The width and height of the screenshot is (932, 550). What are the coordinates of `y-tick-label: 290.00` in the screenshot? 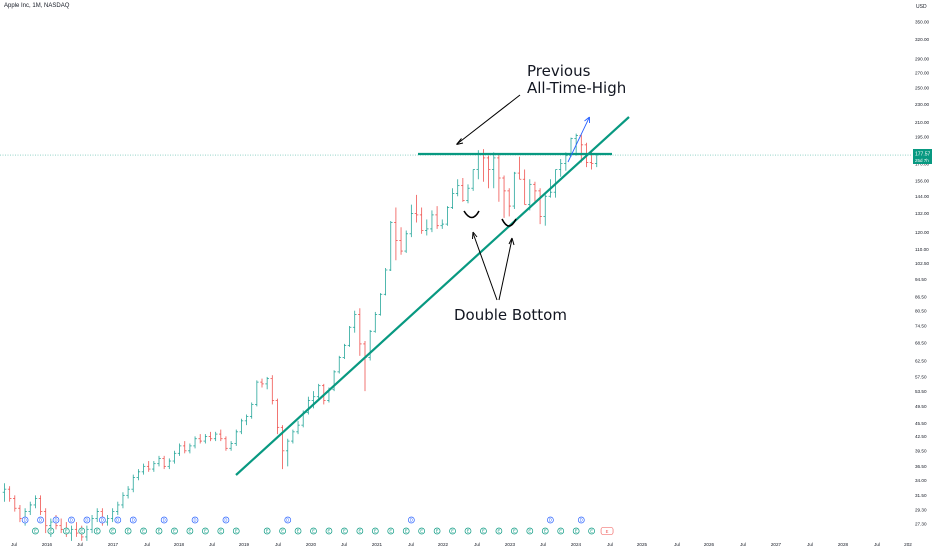 It's located at (922, 58).